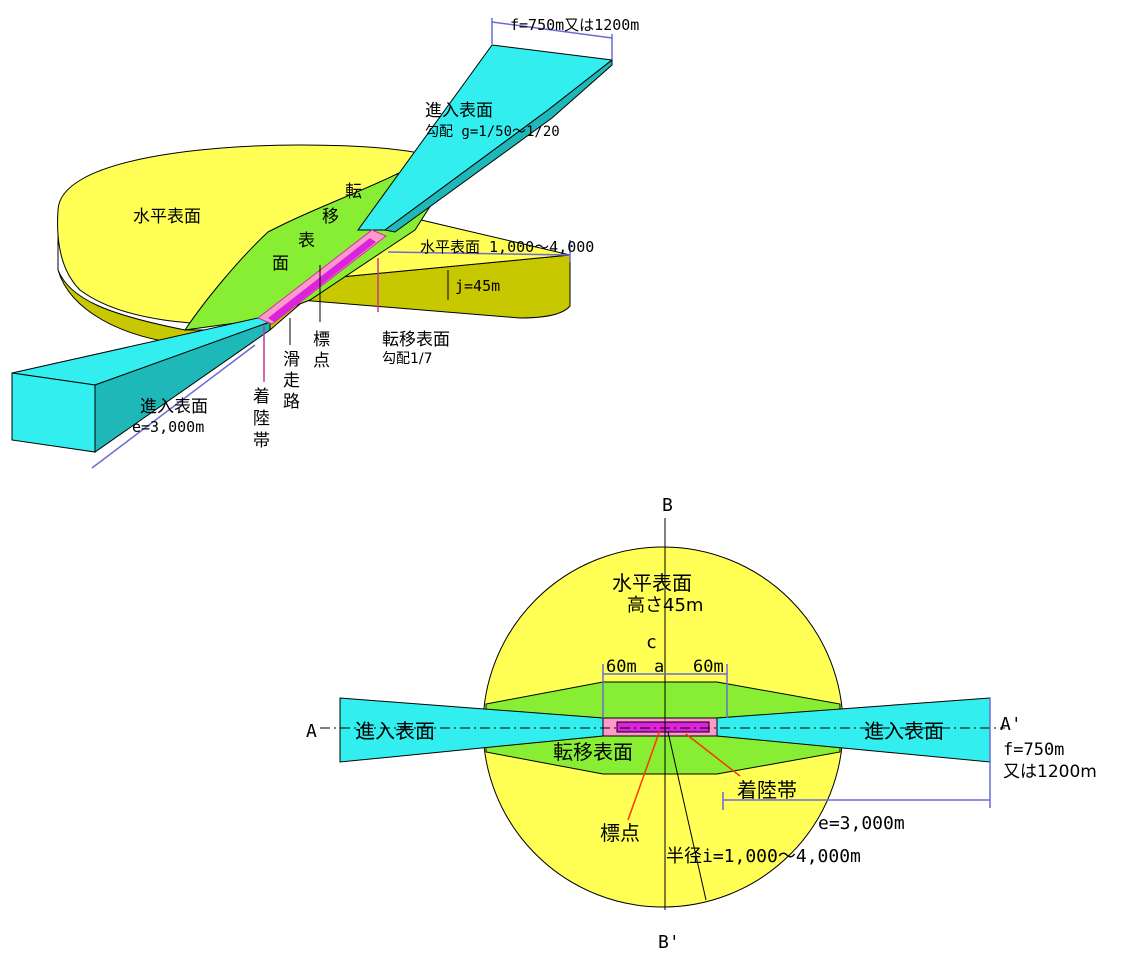 This screenshot has width=1131, height=972. I want to click on plan-b-bottom: B', so click(669, 942).